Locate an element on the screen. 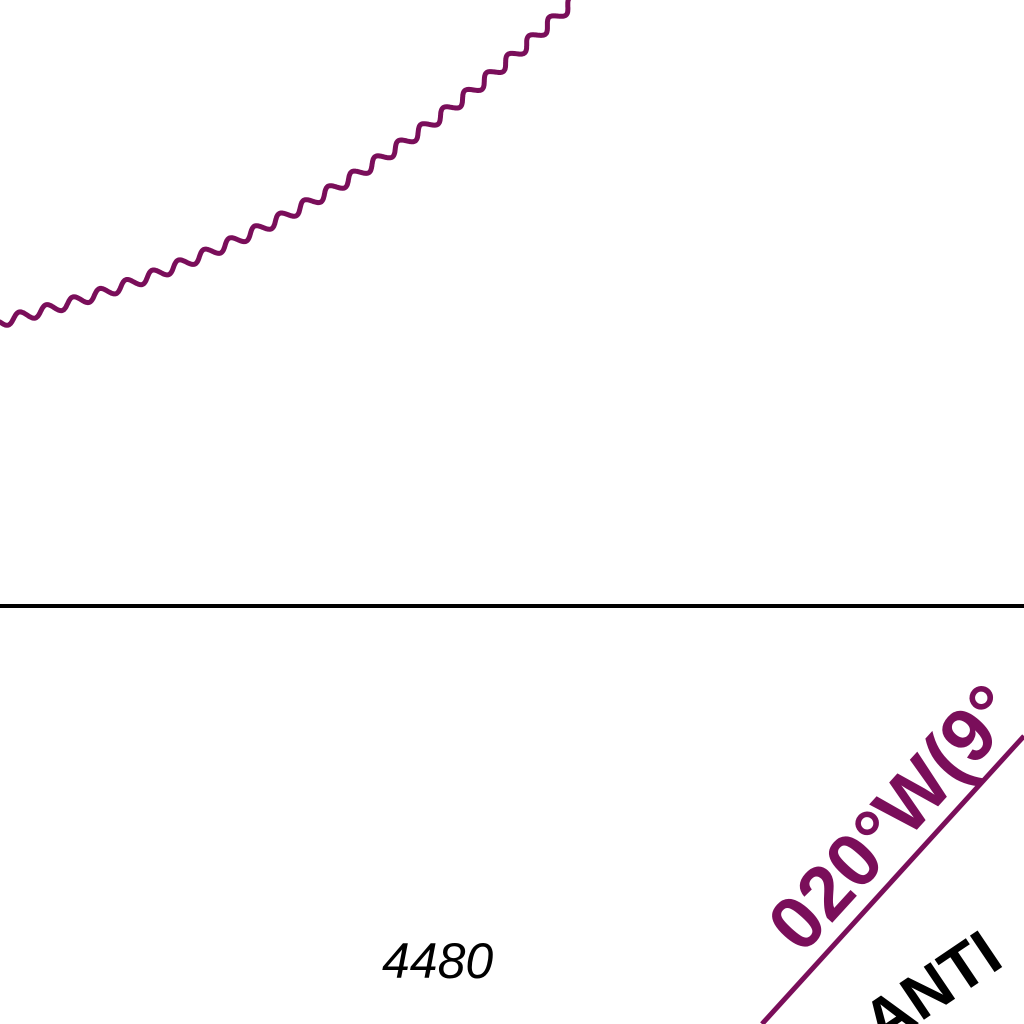 The image size is (1024, 1024). magenta-route-line is located at coordinates (892, 879).